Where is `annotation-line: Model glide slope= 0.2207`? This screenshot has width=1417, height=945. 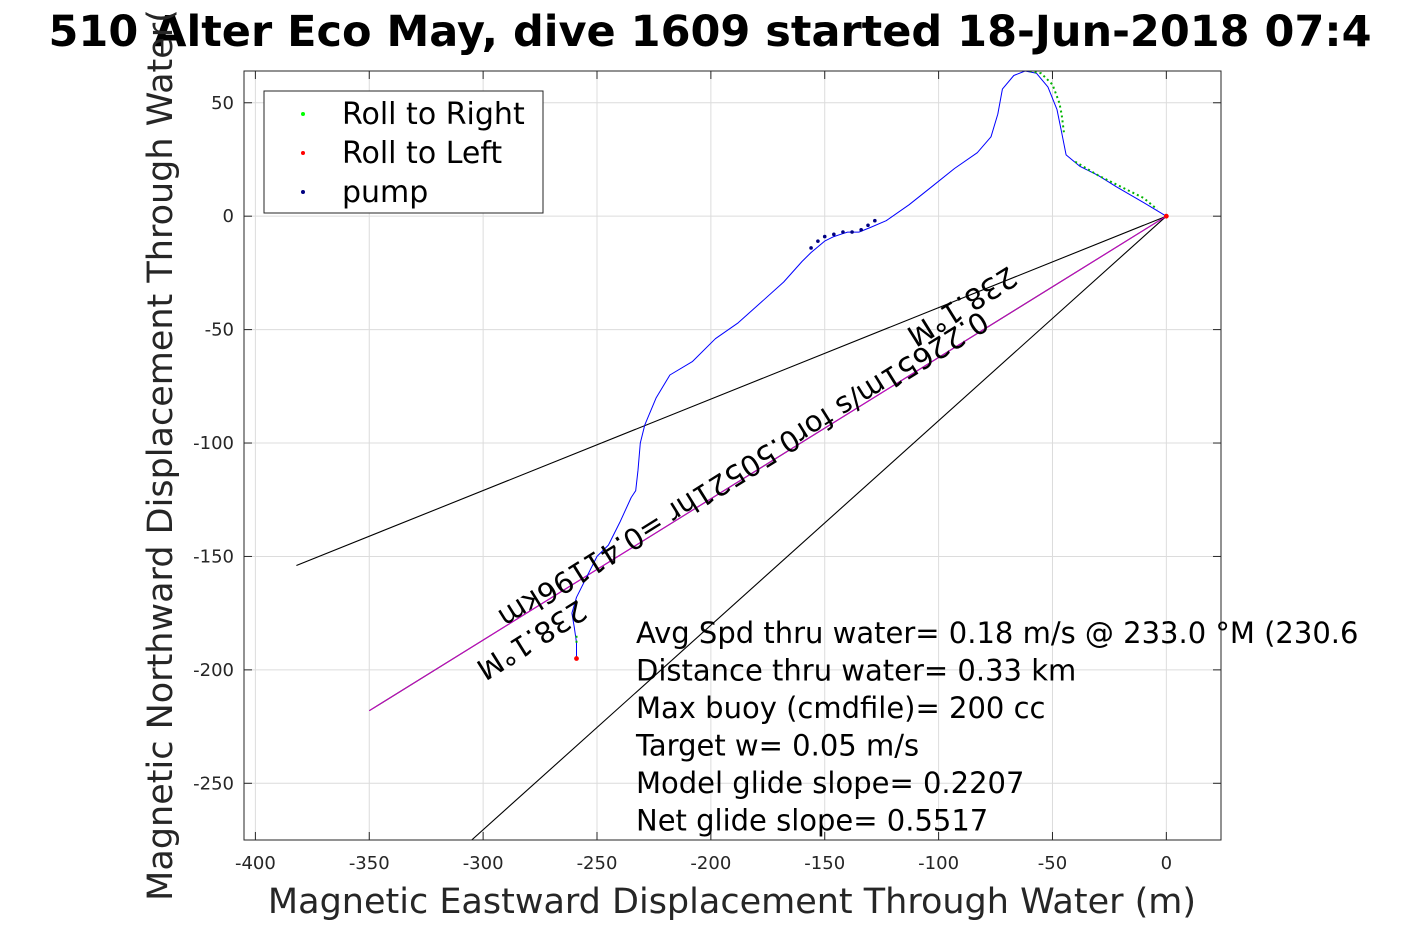
annotation-line: Model glide slope= 0.2207 is located at coordinates (830, 783).